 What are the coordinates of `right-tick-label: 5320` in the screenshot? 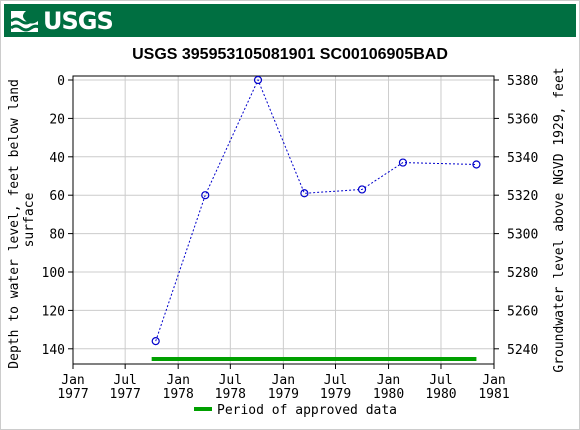 It's located at (522, 196).